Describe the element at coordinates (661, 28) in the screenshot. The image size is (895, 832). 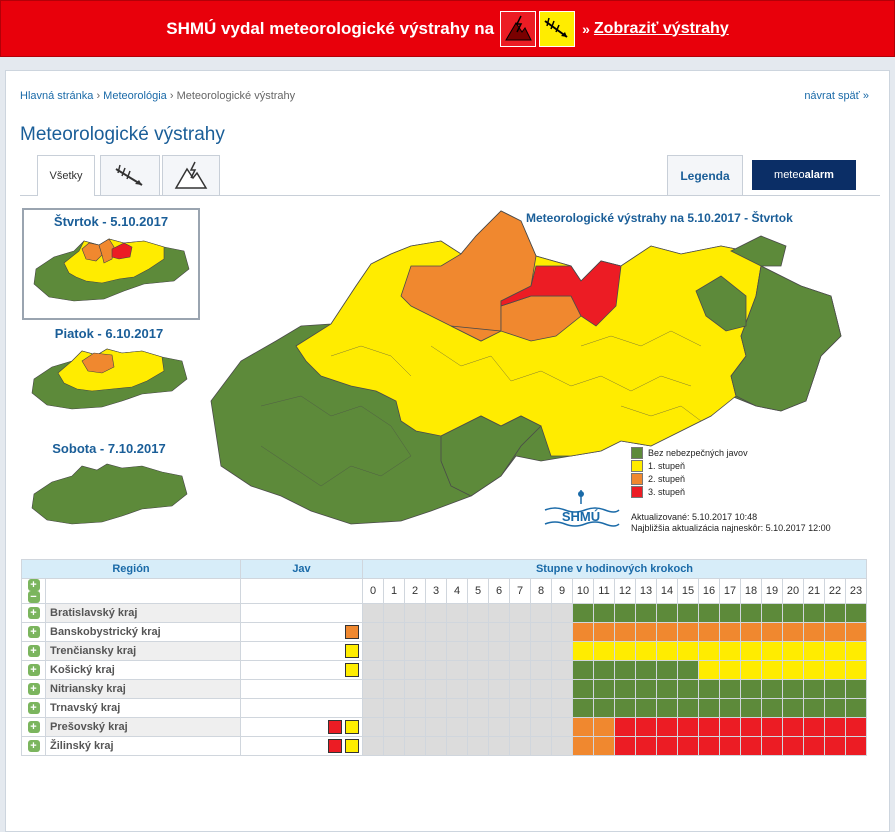
I see `show-warnings-link: Zobraziť výstrahy` at that location.